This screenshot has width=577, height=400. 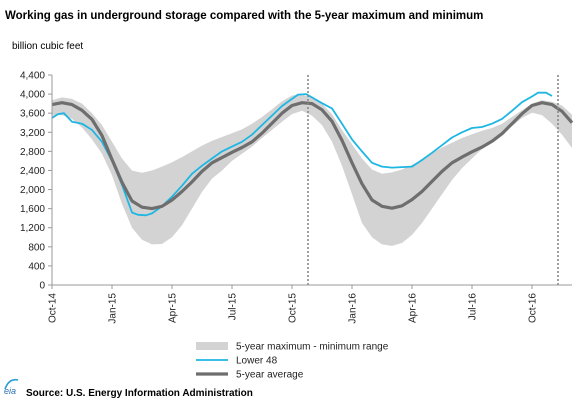 What do you see at coordinates (53, 308) in the screenshot?
I see `x-tick-label: Oct-14` at bounding box center [53, 308].